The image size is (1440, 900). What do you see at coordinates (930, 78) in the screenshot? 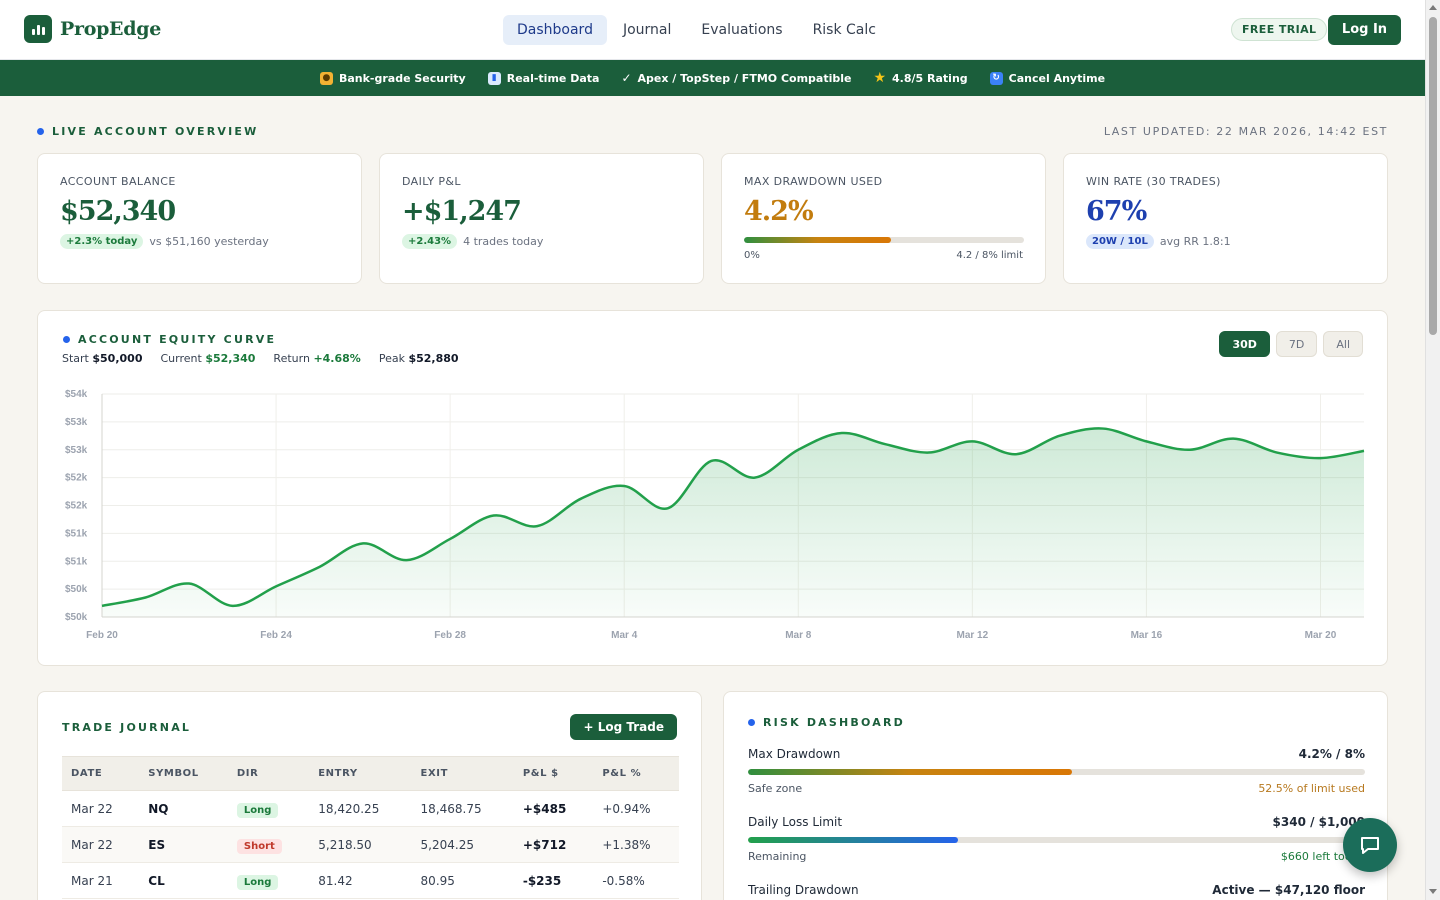
I see `trust-label: 4.8/5 Rating` at bounding box center [930, 78].